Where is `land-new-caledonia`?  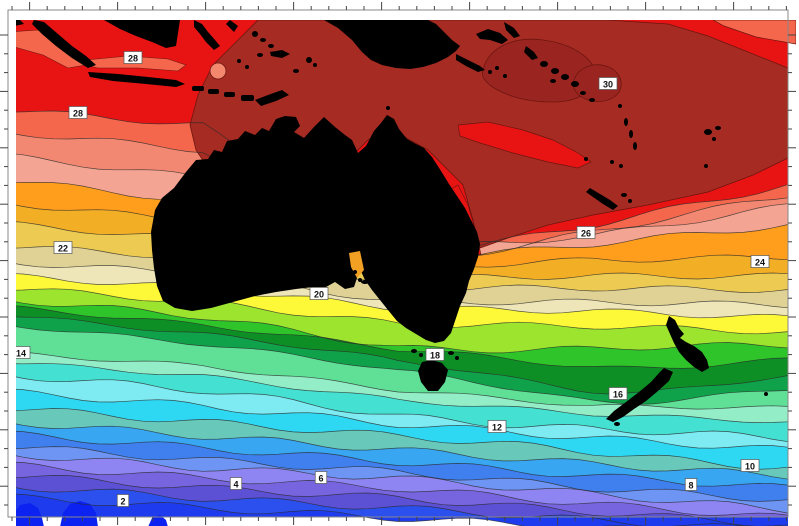
land-new-caledonia is located at coordinates (602, 199).